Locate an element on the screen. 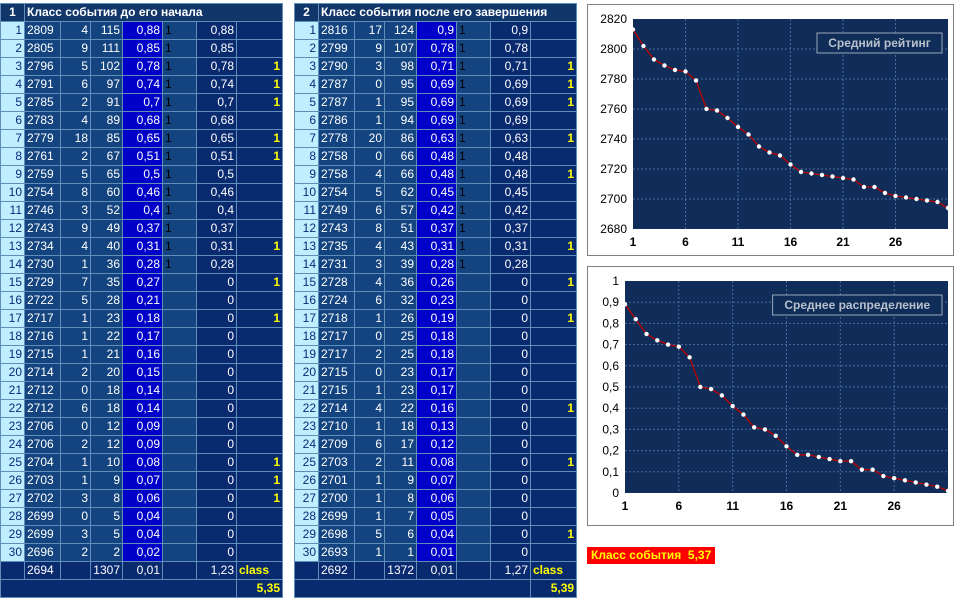 This screenshot has height=598, width=954. x-tick-label: 1 is located at coordinates (633, 242).